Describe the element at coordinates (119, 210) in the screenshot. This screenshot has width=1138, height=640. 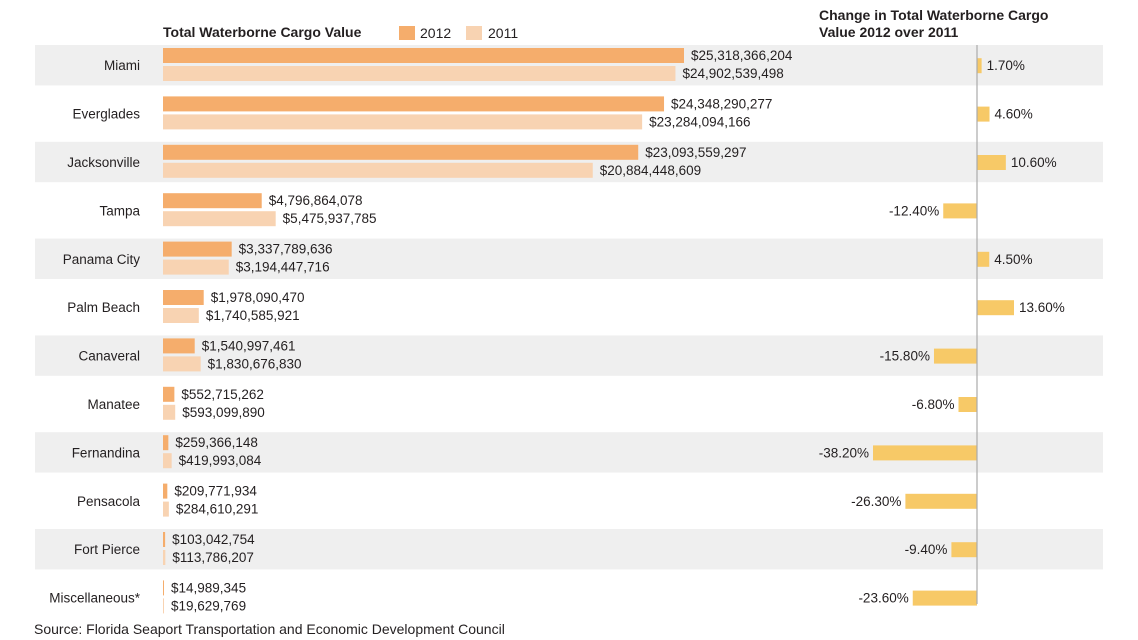
I see `category-label: Tampa` at that location.